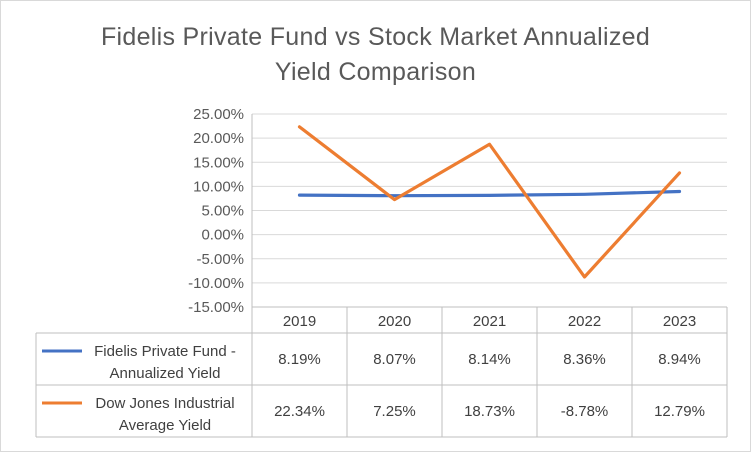  I want to click on chart-title-line-2: Yield Comparison, so click(375, 72).